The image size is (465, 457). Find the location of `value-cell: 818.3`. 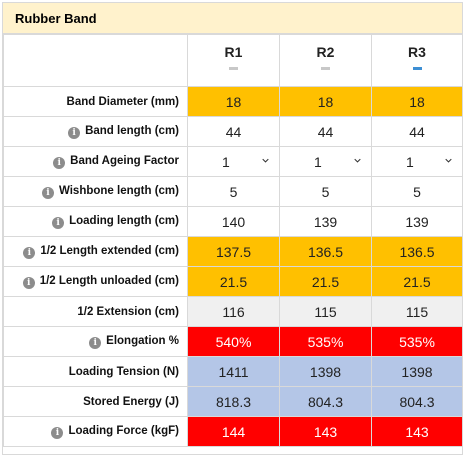

value-cell: 818.3 is located at coordinates (233, 401).